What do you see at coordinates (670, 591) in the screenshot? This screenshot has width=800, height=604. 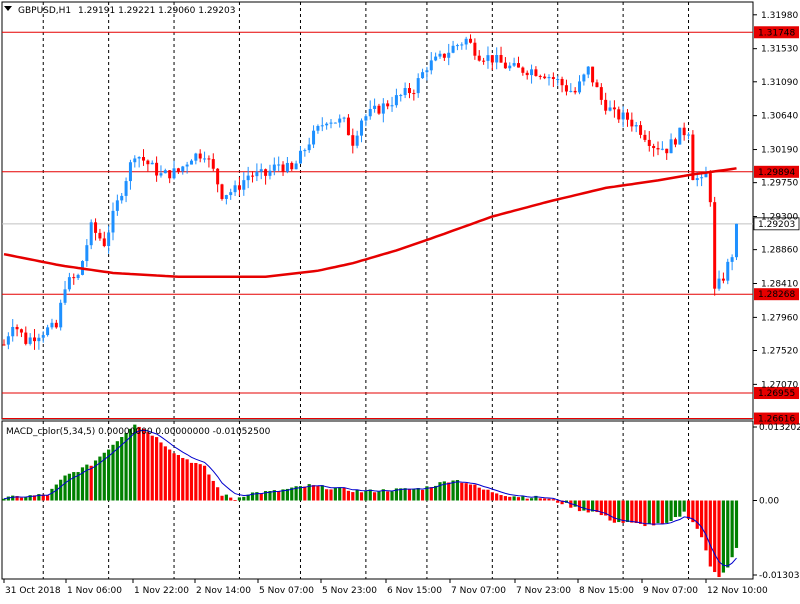 I see `time-tick-label: 9 Nov 07:00` at bounding box center [670, 591].